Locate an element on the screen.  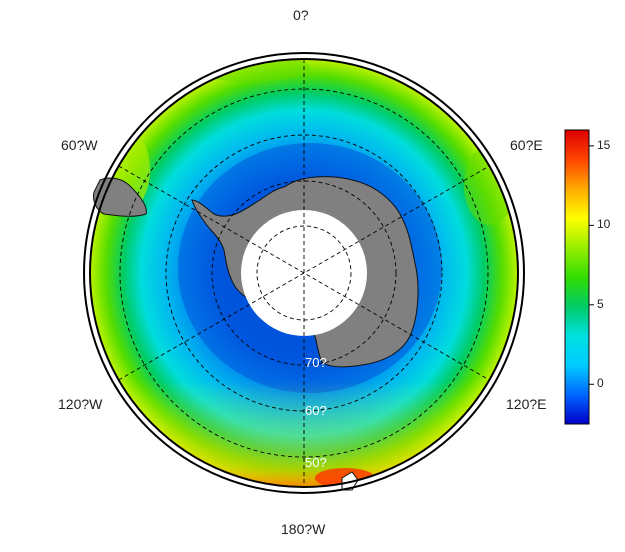
colorbar-bar is located at coordinates (577, 277).